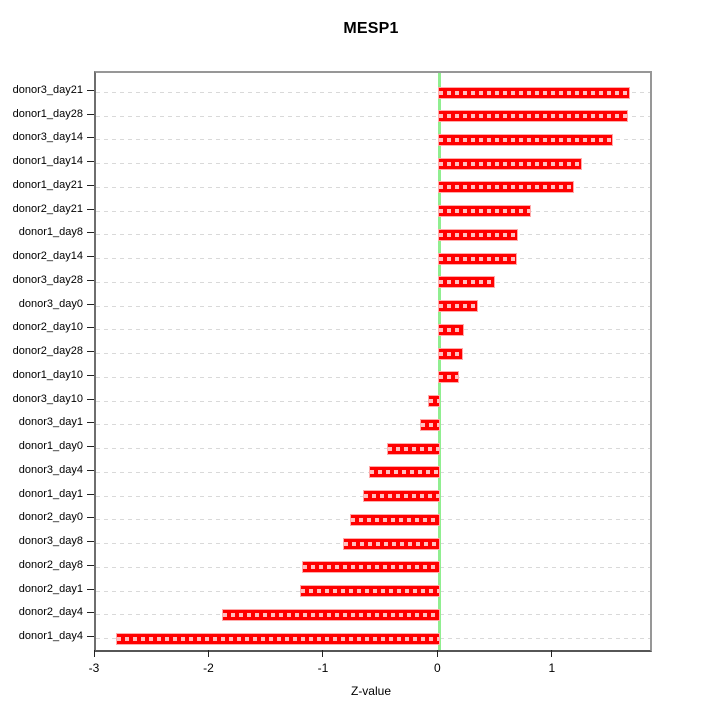 This screenshot has width=720, height=720. Describe the element at coordinates (47, 256) in the screenshot. I see `y-tick-label: donor2_day14` at that location.